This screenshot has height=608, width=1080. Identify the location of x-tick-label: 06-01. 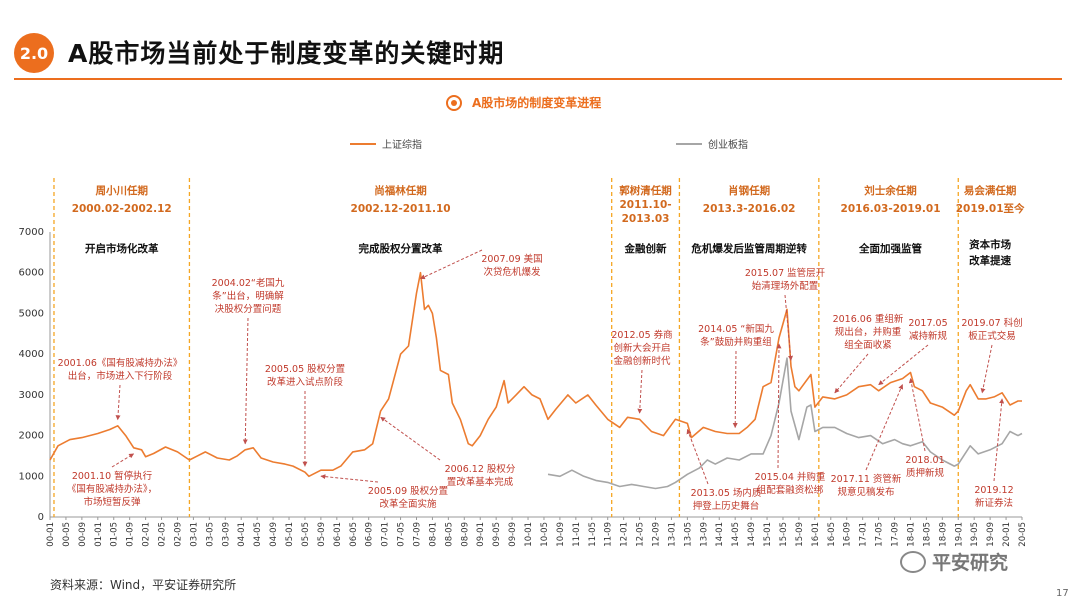
(338, 534).